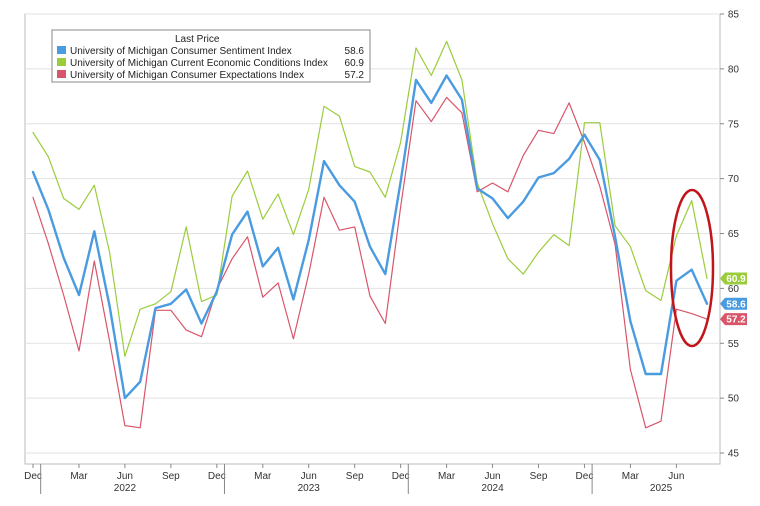 This screenshot has width=760, height=506. I want to click on legend-swatch-expectations, so click(61, 74).